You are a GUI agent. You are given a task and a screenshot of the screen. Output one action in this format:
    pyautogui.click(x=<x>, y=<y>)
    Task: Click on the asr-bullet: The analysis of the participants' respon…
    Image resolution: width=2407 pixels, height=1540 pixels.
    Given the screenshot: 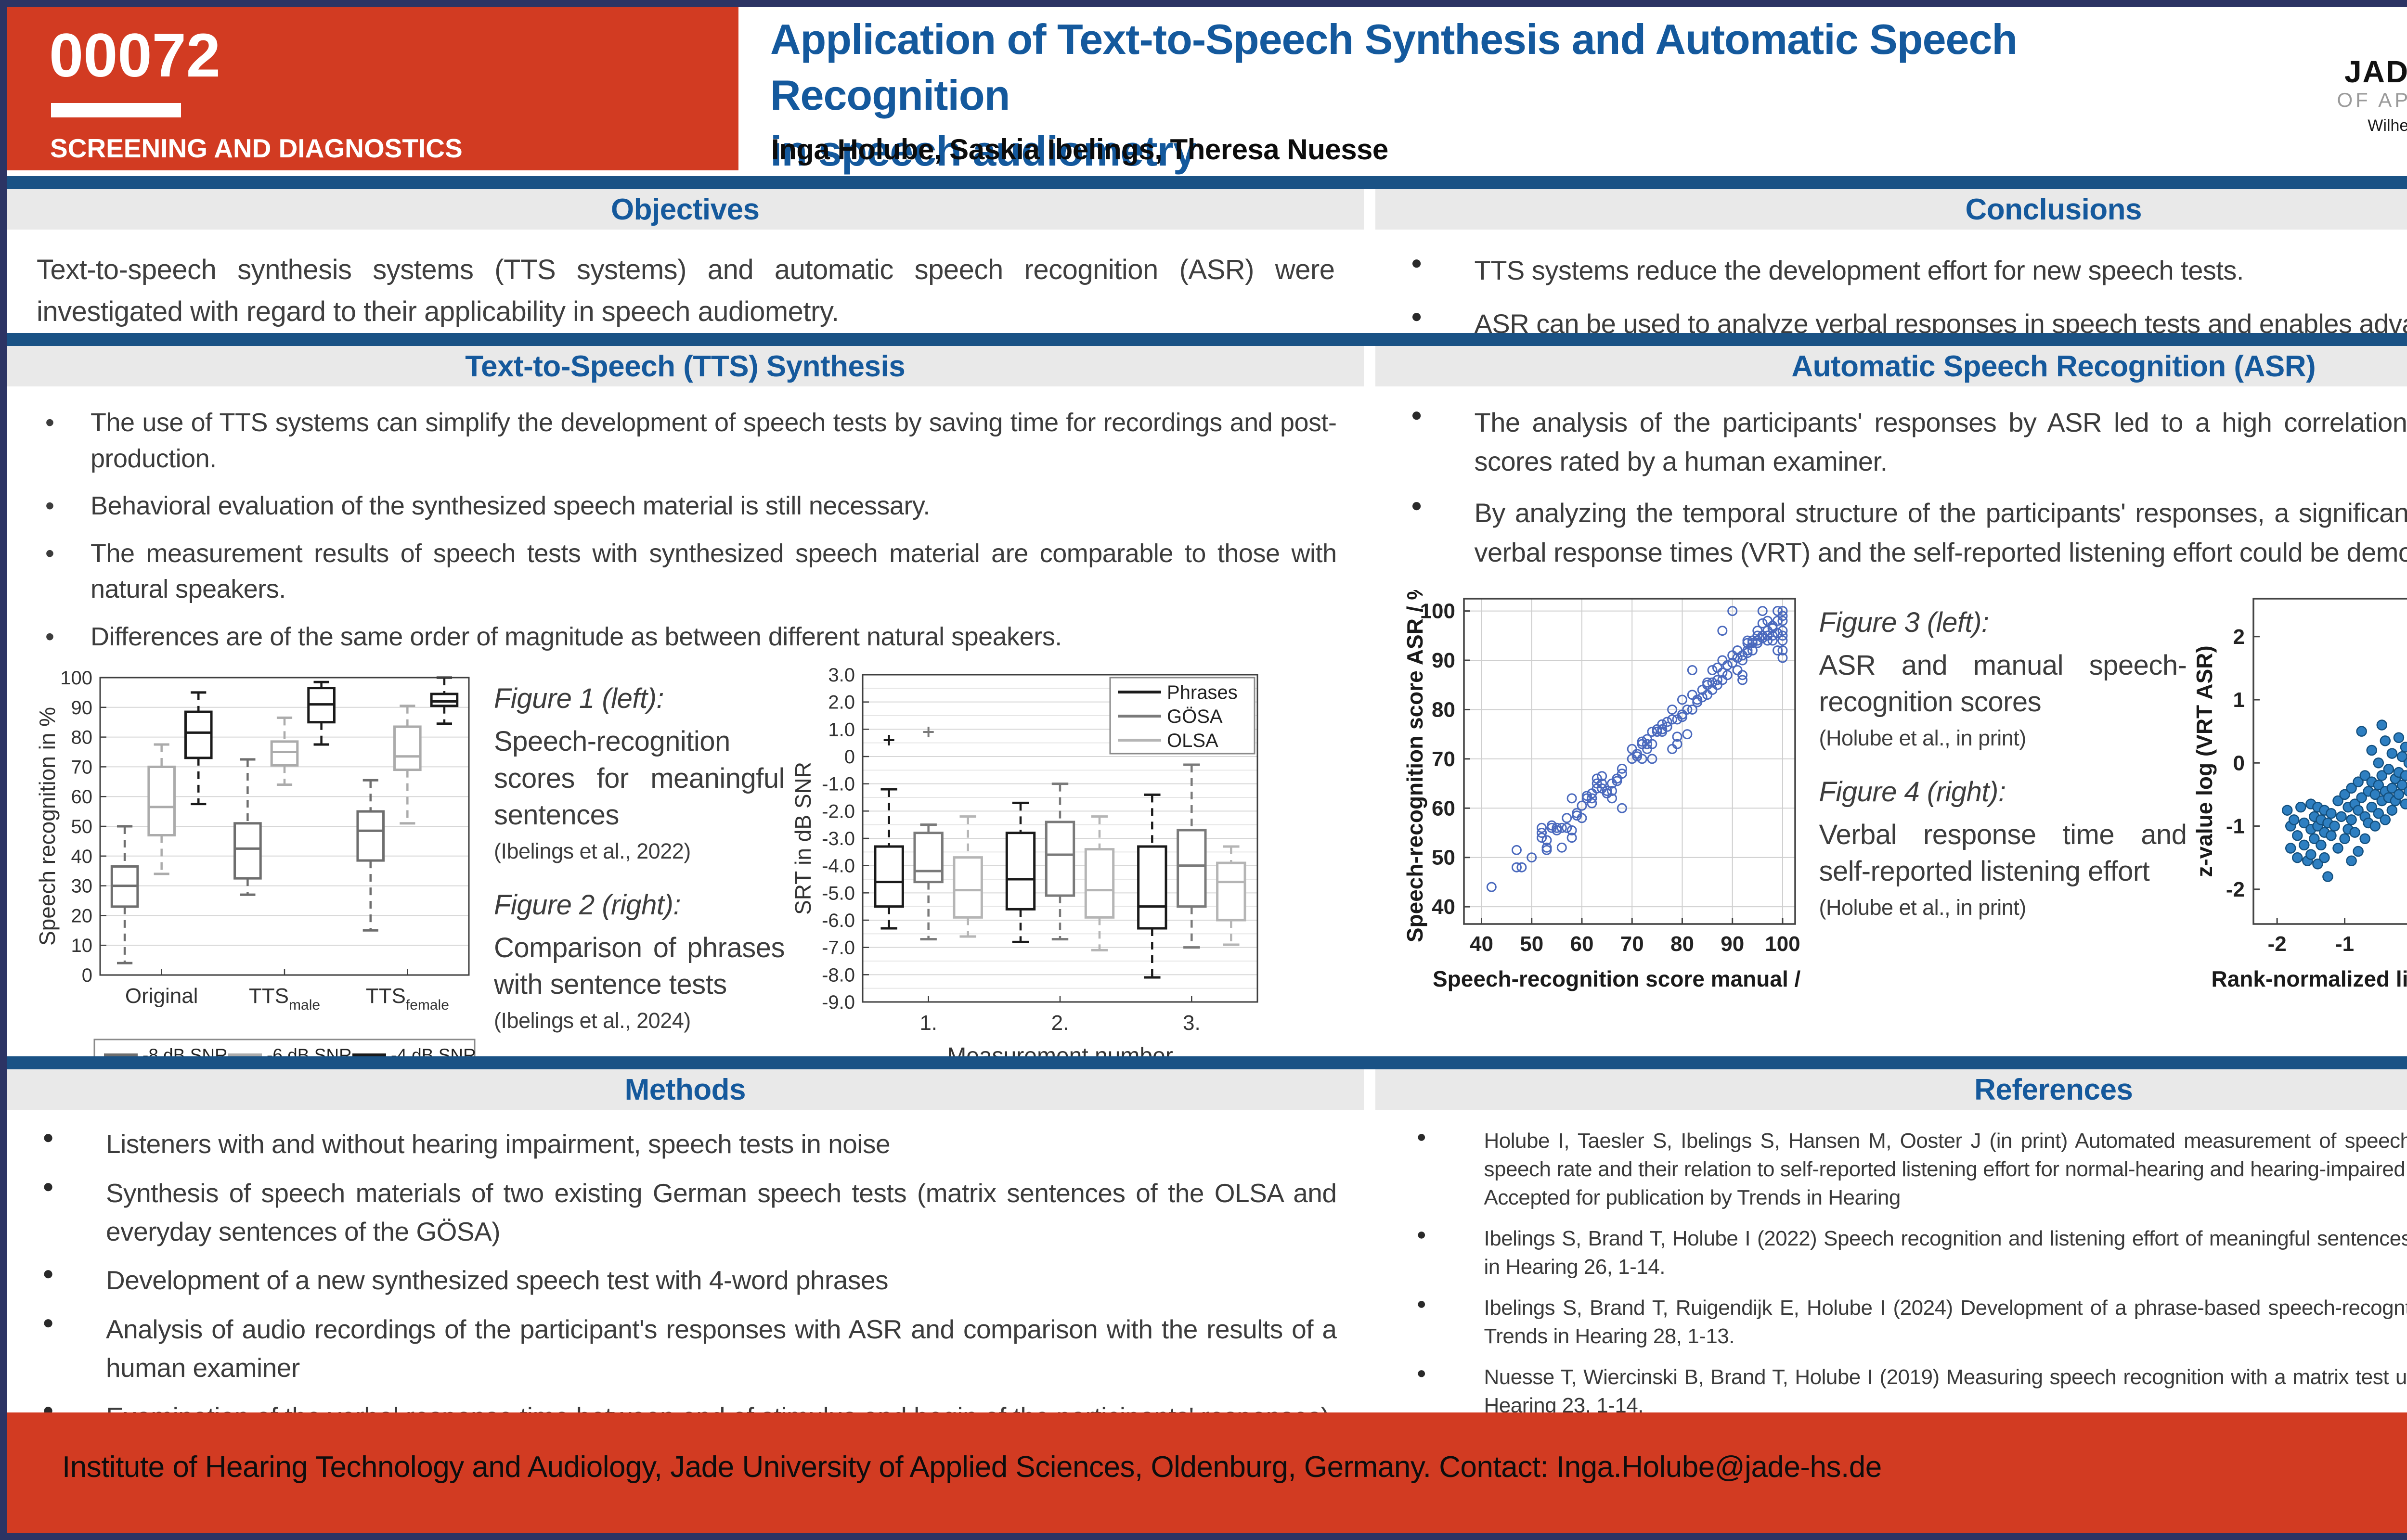 What is the action you would take?
    pyautogui.click(x=1904, y=441)
    